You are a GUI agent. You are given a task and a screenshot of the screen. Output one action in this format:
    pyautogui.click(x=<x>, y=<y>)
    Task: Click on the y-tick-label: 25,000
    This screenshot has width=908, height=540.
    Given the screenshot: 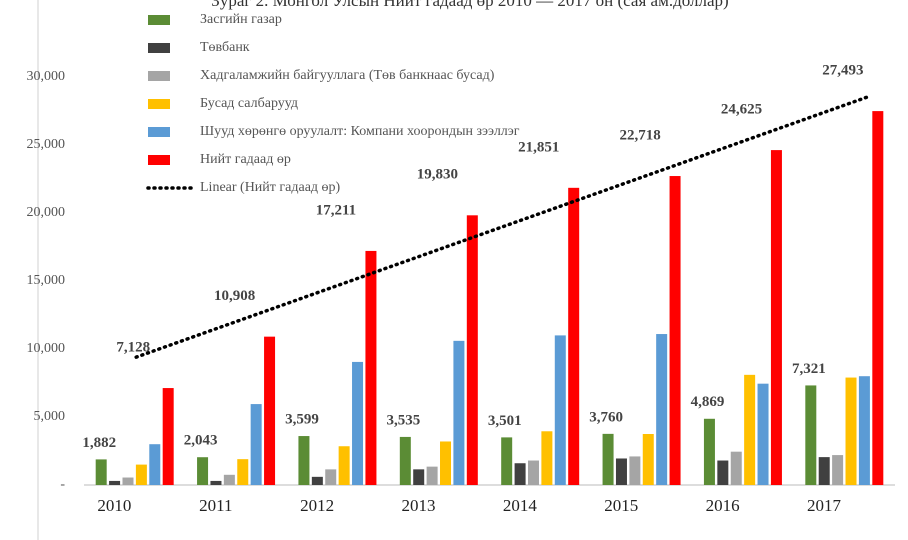 What is the action you would take?
    pyautogui.click(x=46, y=144)
    